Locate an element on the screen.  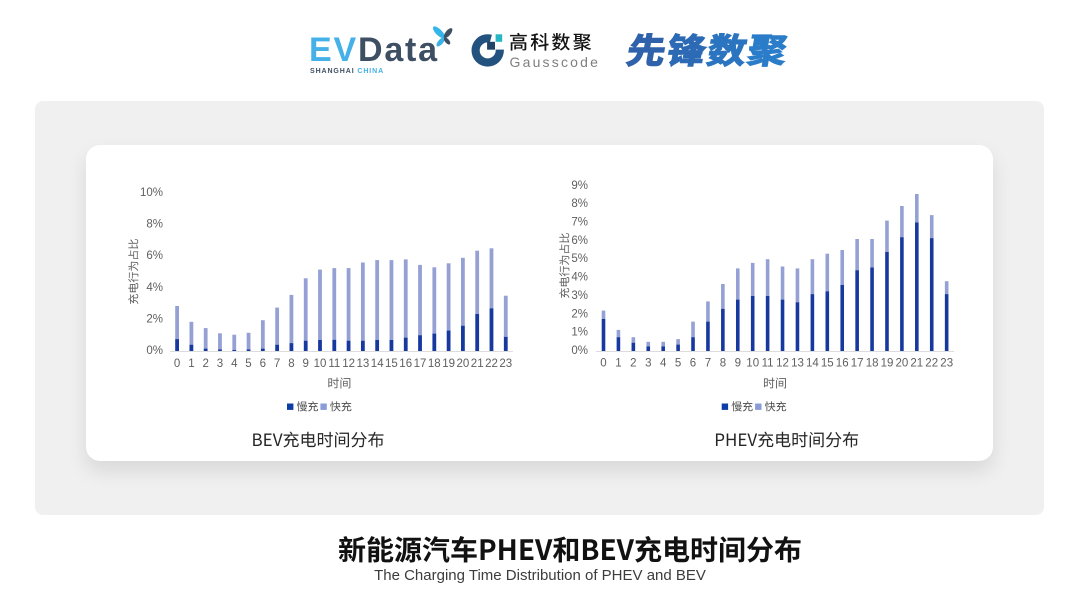
svg-text: 5% is located at coordinates (579, 259).